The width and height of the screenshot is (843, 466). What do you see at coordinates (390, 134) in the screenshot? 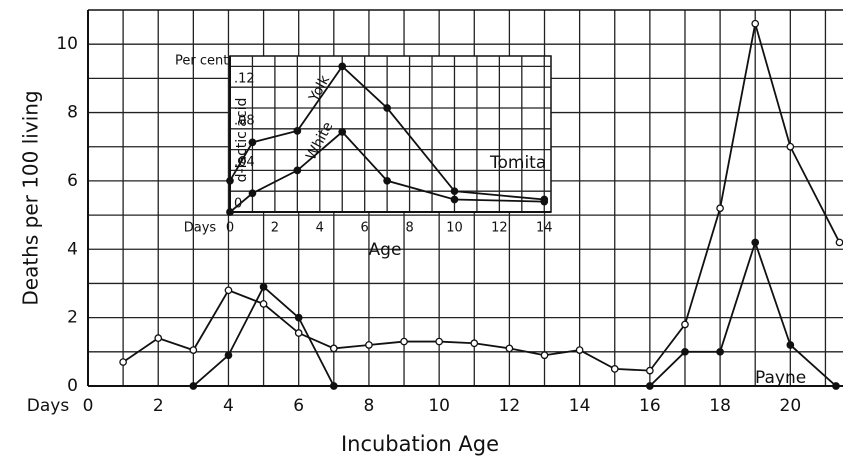
I see `inset-background` at bounding box center [390, 134].